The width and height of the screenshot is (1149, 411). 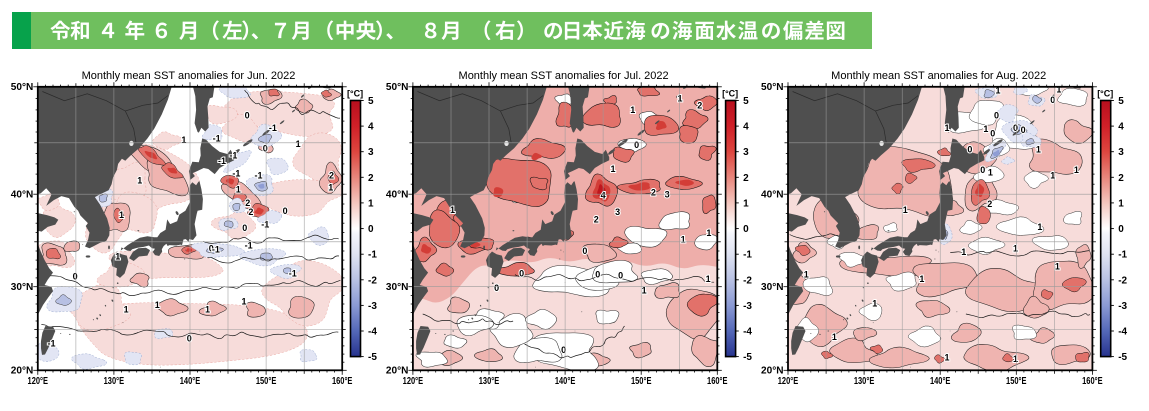 What do you see at coordinates (747, 357) in the screenshot?
I see `svg-text: -5` at bounding box center [747, 357].